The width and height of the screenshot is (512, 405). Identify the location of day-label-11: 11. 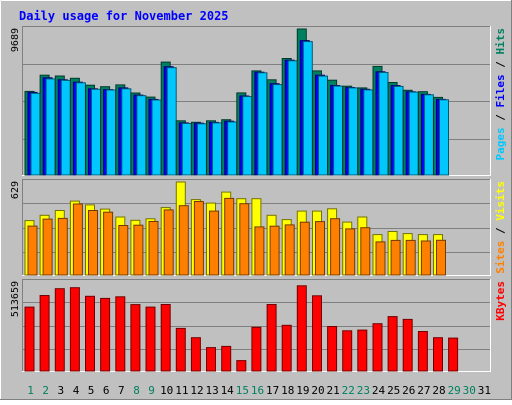
(181, 390).